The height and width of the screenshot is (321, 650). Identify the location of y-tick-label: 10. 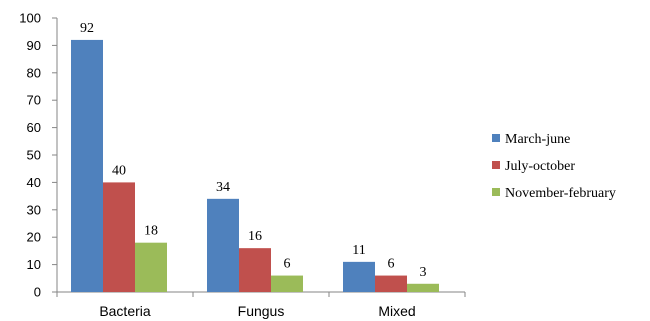
(34, 264).